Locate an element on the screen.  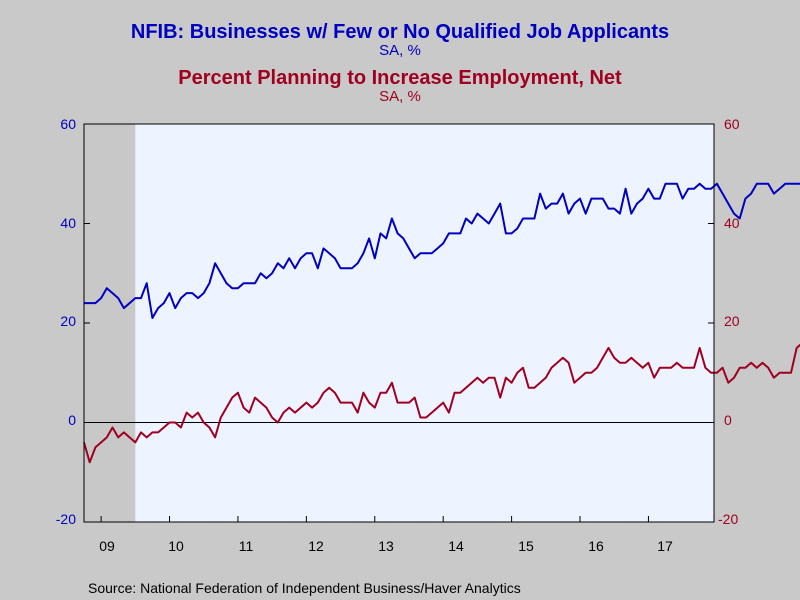
x-tick-label: 16 is located at coordinates (596, 546).